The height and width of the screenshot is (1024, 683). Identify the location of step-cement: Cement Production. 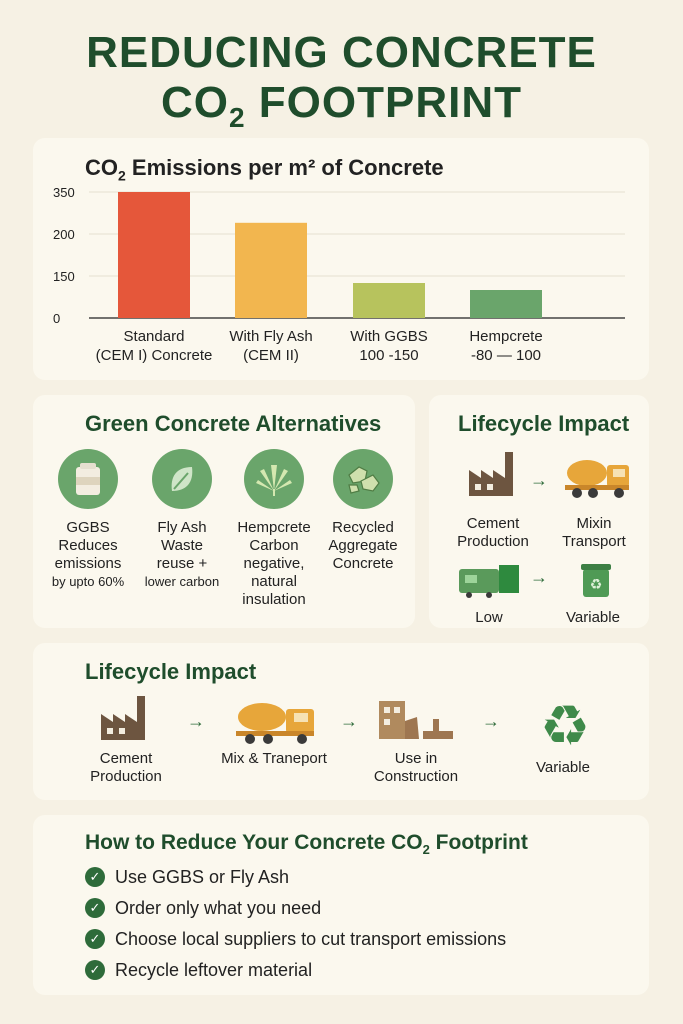
(126, 768).